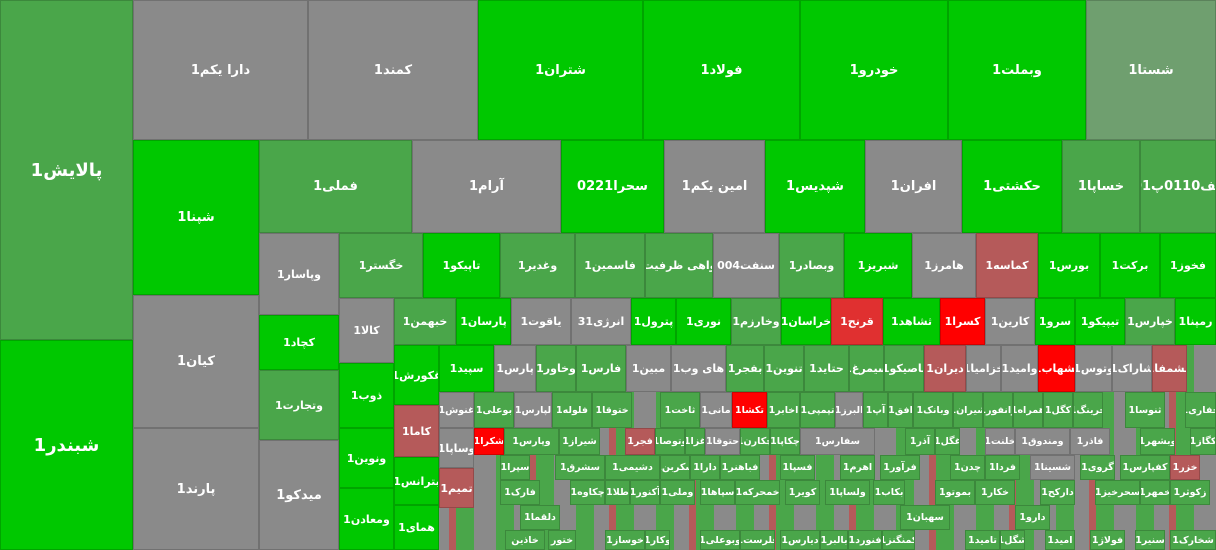  I want to click on tile: خوساز1, so click(625, 540).